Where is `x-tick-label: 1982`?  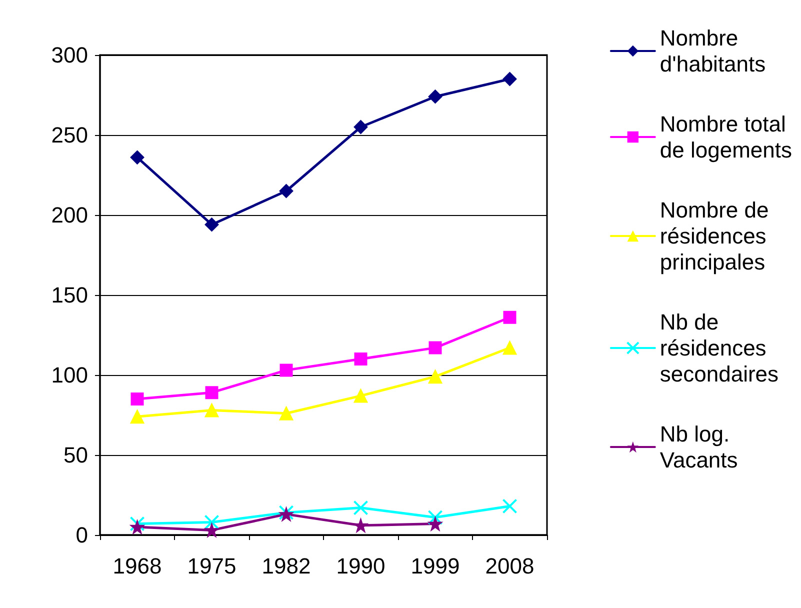 x-tick-label: 1982 is located at coordinates (286, 566).